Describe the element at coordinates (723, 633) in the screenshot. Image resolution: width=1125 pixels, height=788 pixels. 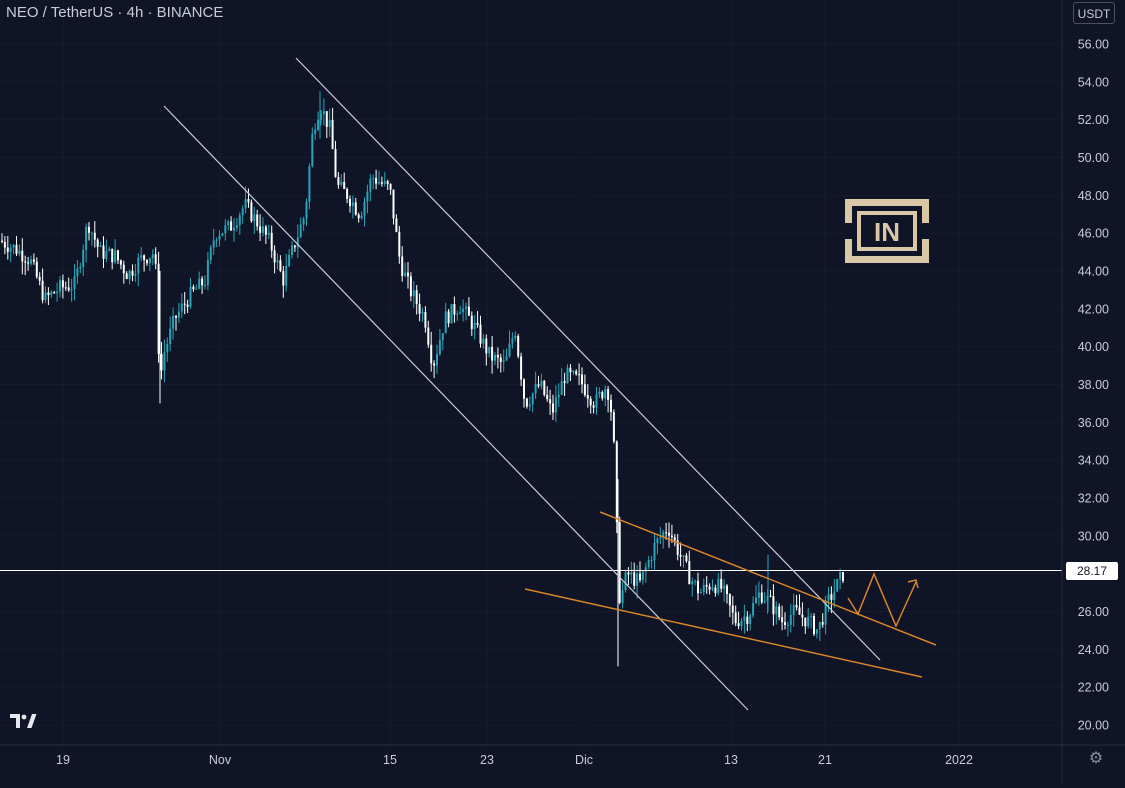
I see `wedge-line-lower` at that location.